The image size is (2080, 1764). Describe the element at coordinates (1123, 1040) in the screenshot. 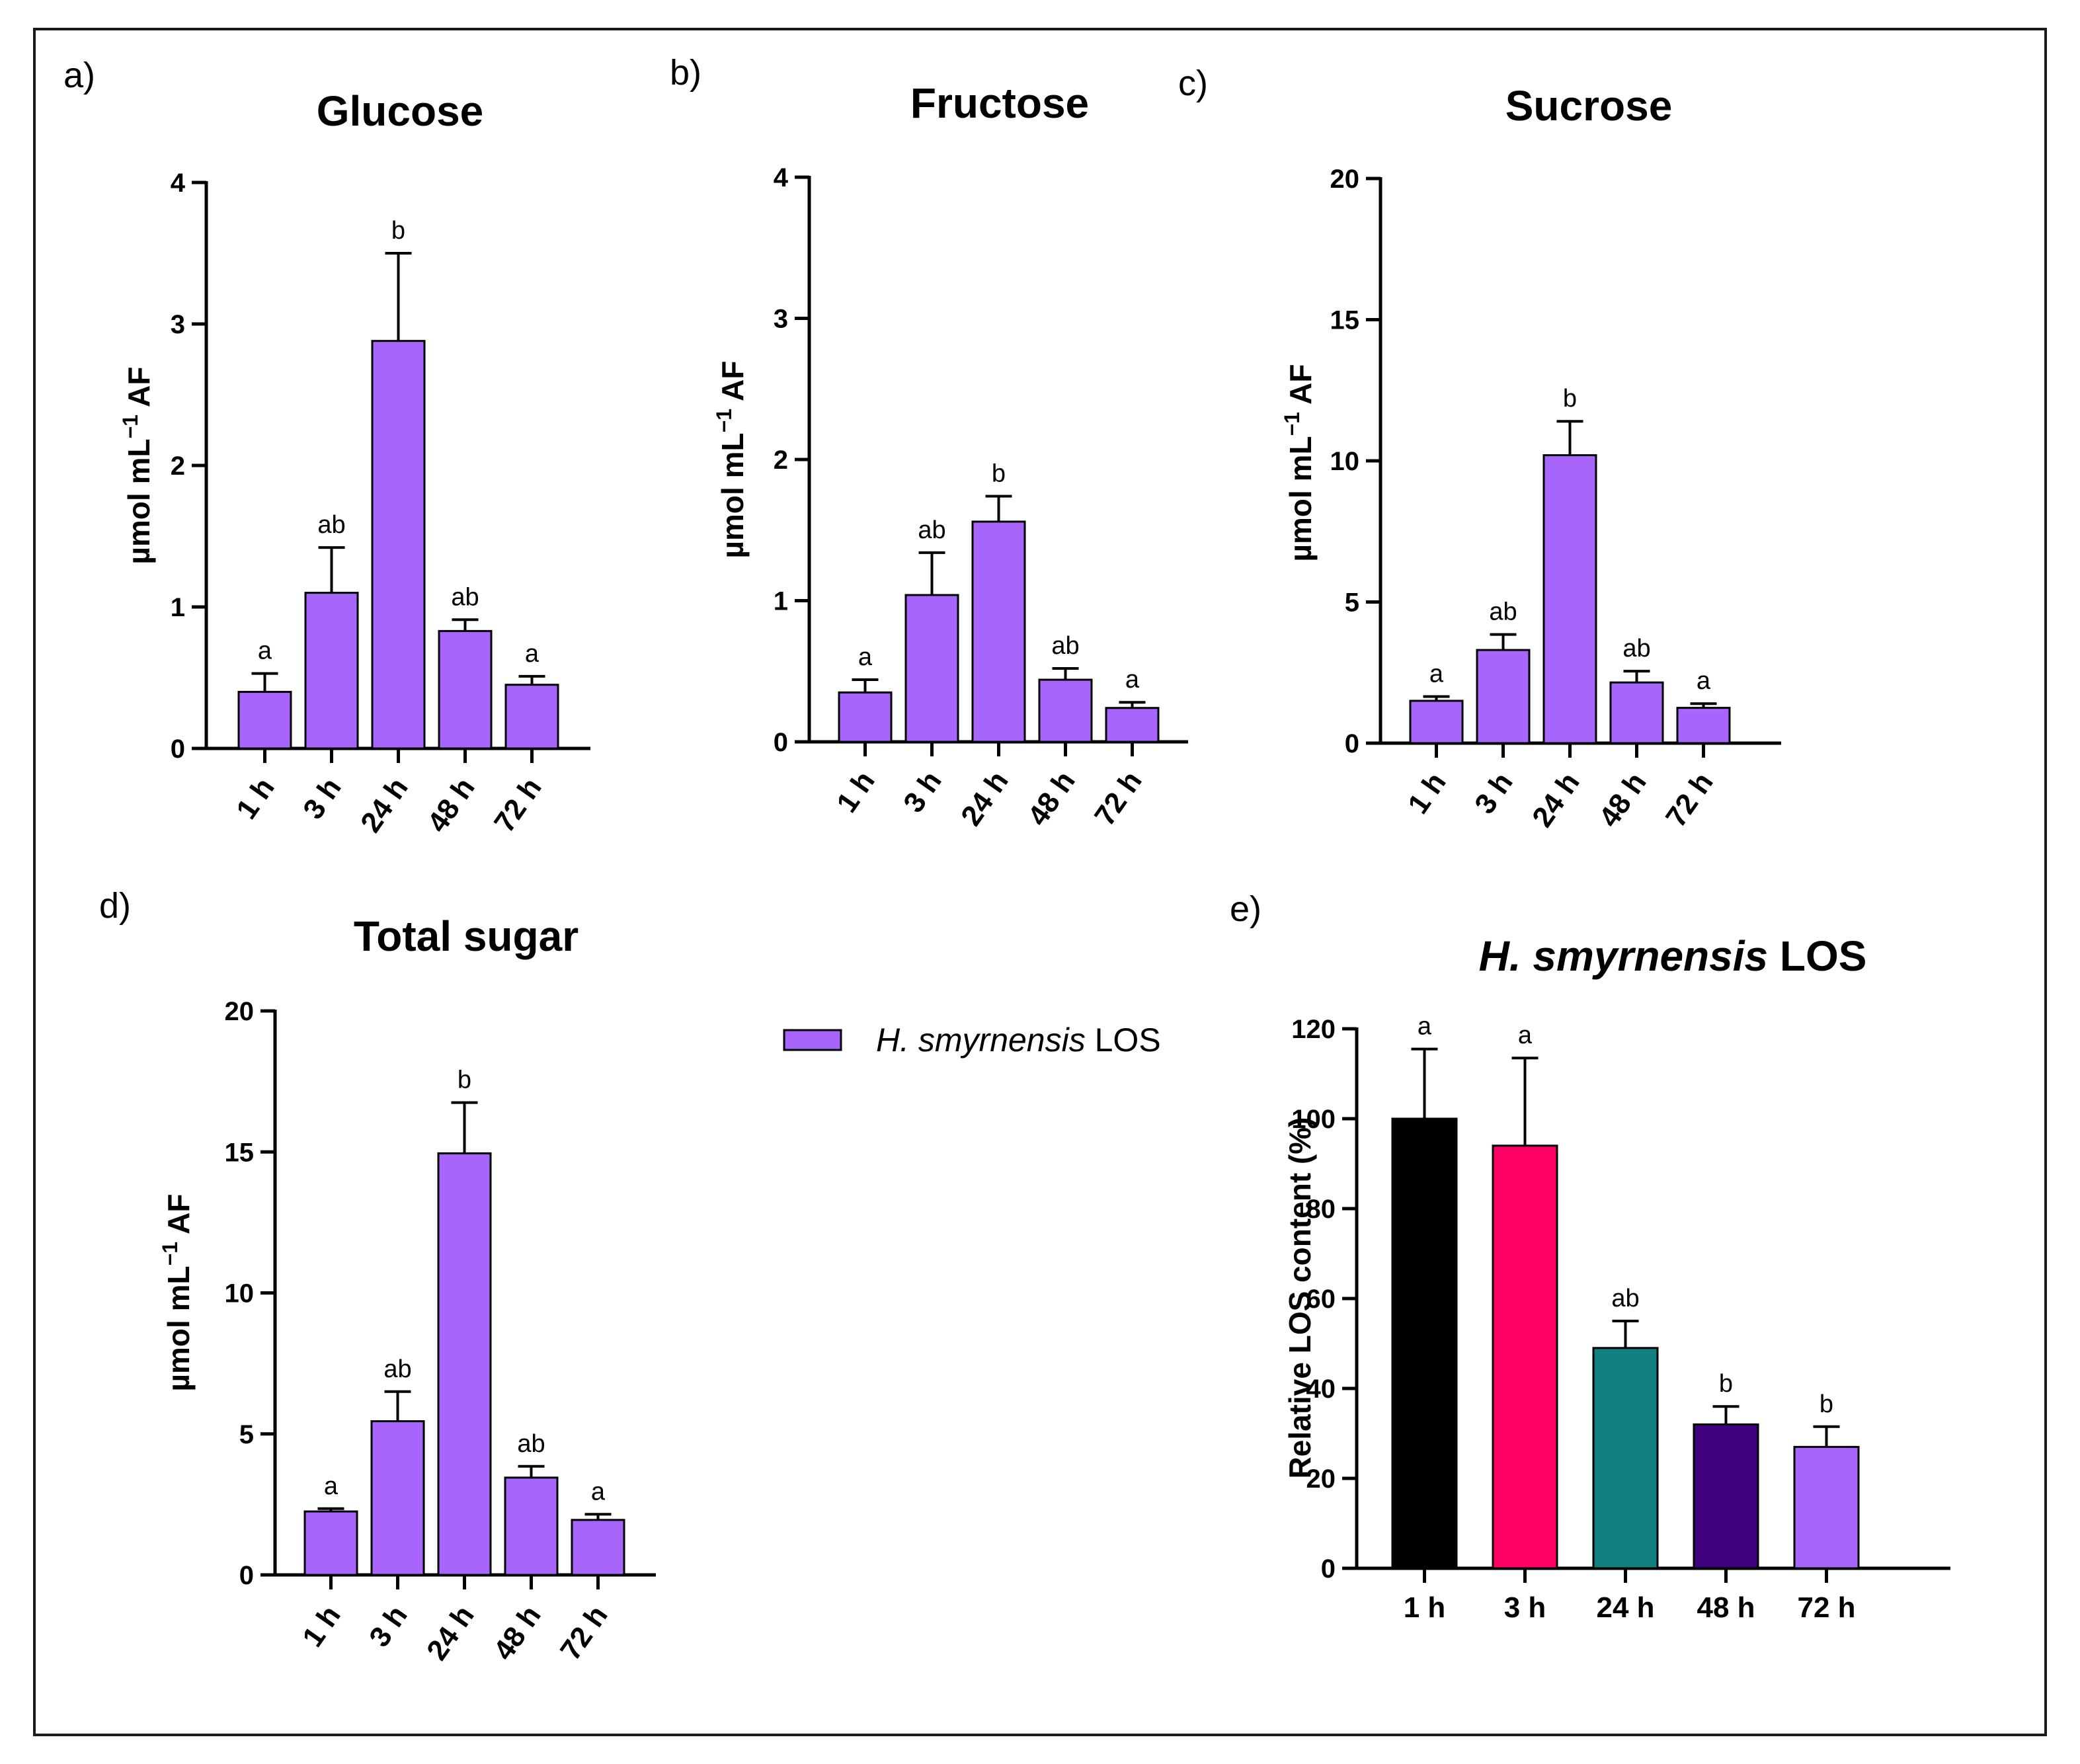

I see `legend-label-suffix: LOS` at that location.